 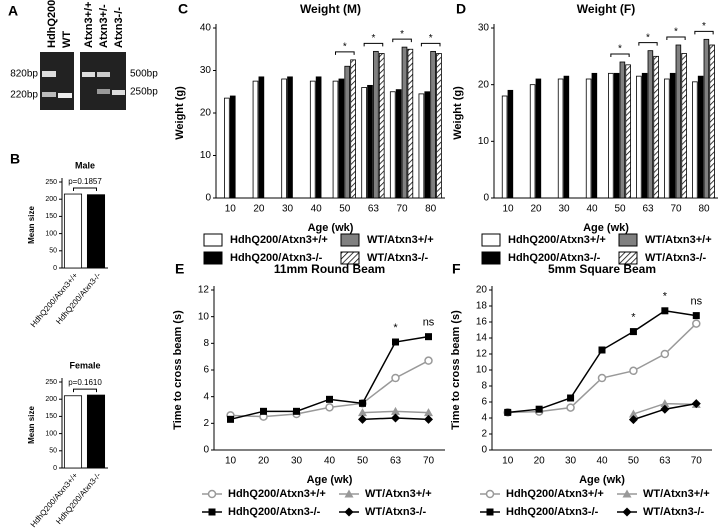 I want to click on annotation: ns, so click(x=696, y=302).